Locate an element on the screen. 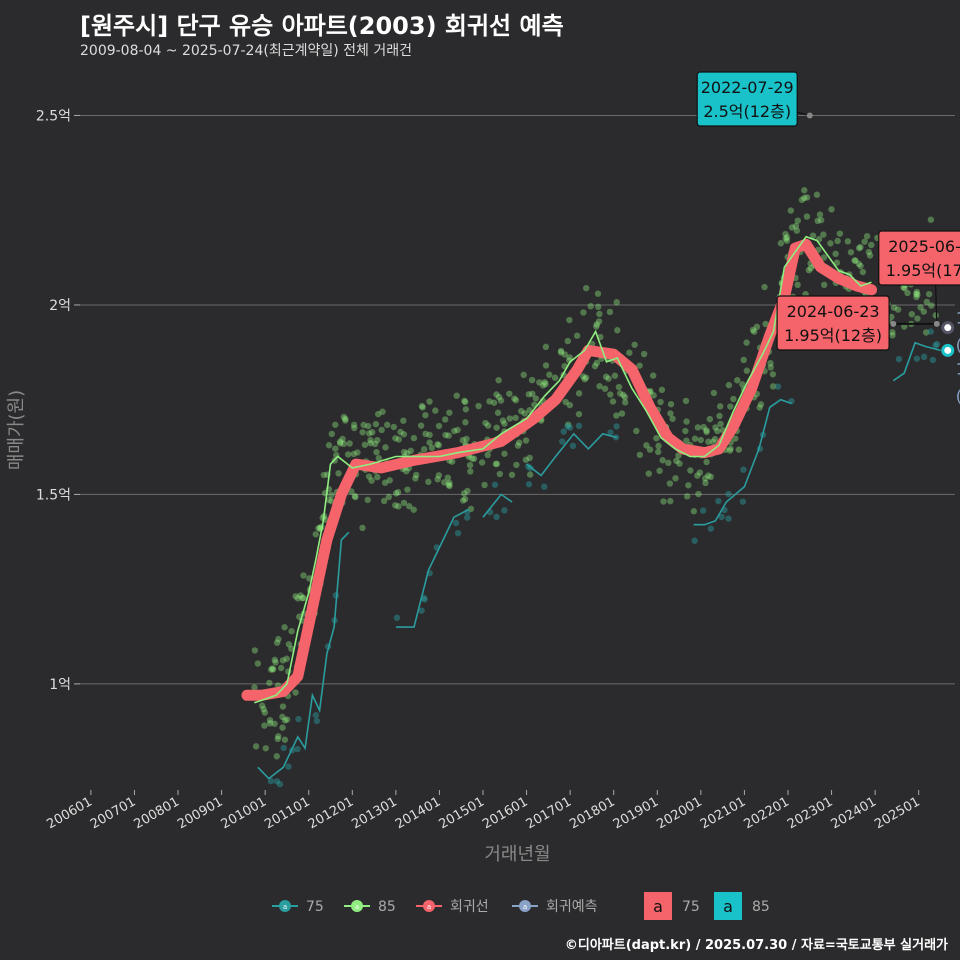  legend-text-glyph: a is located at coordinates (728, 906).